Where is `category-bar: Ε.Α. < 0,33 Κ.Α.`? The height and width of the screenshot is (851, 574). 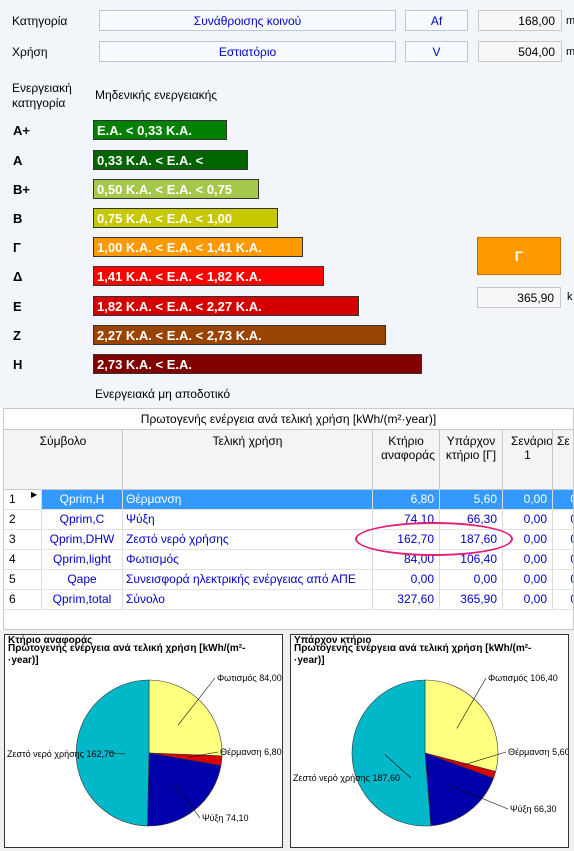 category-bar: Ε.Α. < 0,33 Κ.Α. is located at coordinates (160, 130).